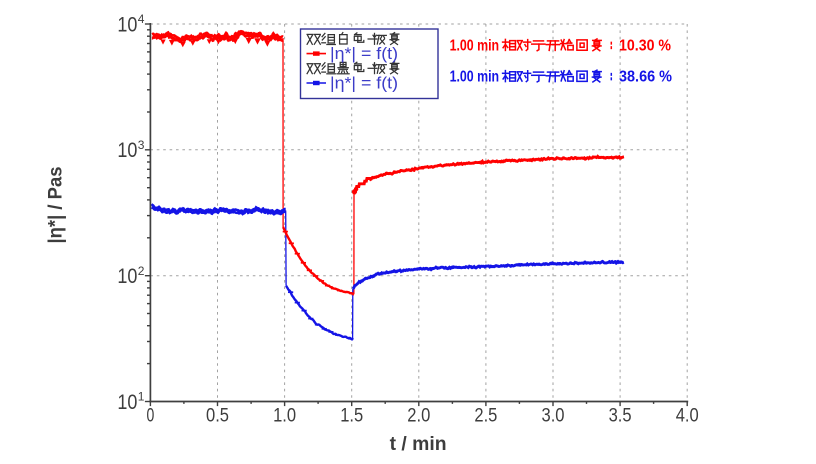 This screenshot has height=464, width=816. Describe the element at coordinates (485, 416) in the screenshot. I see `svg-text: 2.5` at that location.